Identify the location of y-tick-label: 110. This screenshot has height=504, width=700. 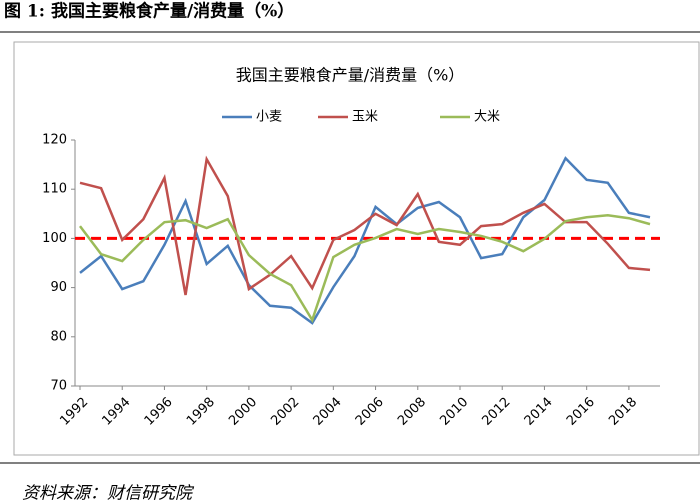
(54, 189).